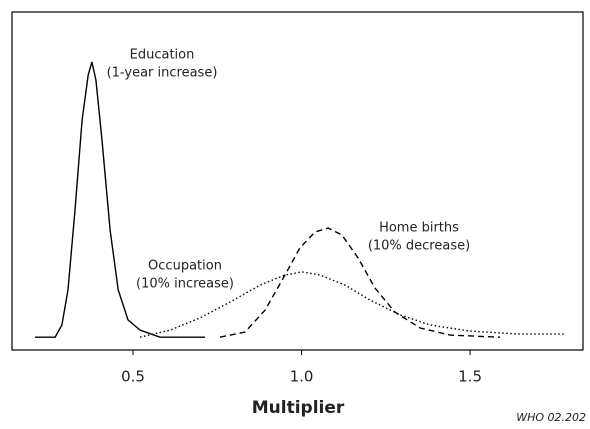 The height and width of the screenshot is (429, 590). I want to click on series-label: Home births, so click(419, 228).